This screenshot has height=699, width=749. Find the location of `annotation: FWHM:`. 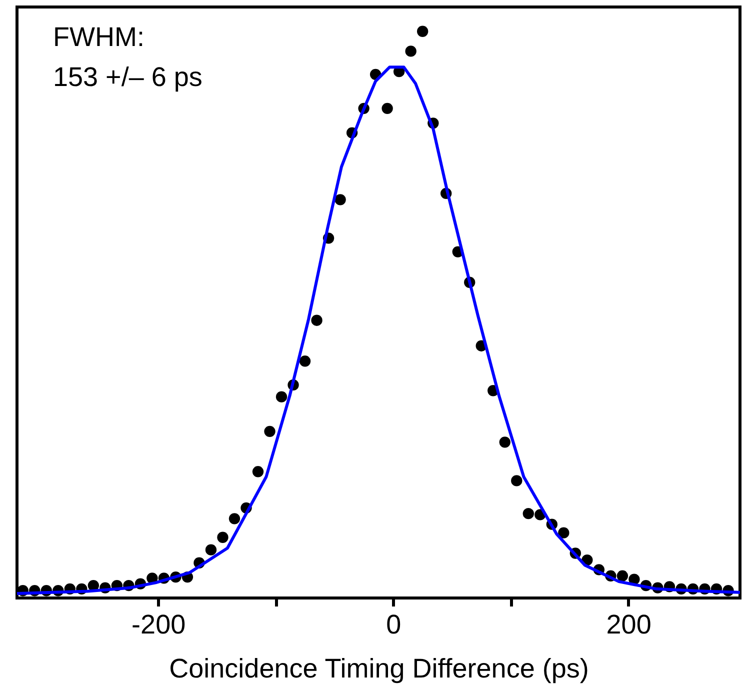

annotation: FWHM: is located at coordinates (98, 37).